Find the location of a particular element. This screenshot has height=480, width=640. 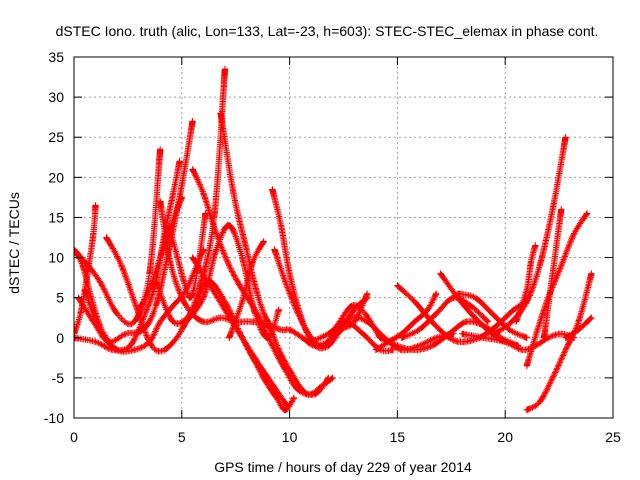

x-tick-label-3: 15 is located at coordinates (398, 437).